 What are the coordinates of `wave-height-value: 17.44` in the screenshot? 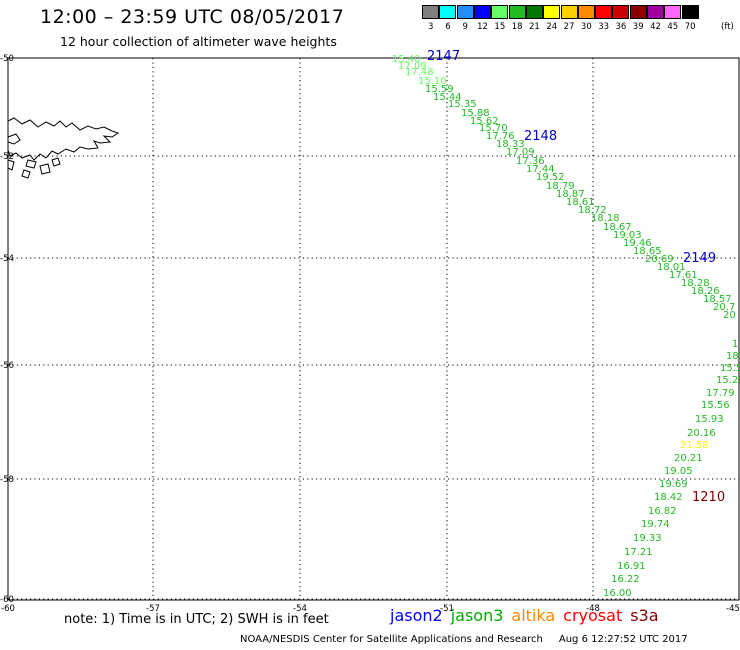 It's located at (540, 169).